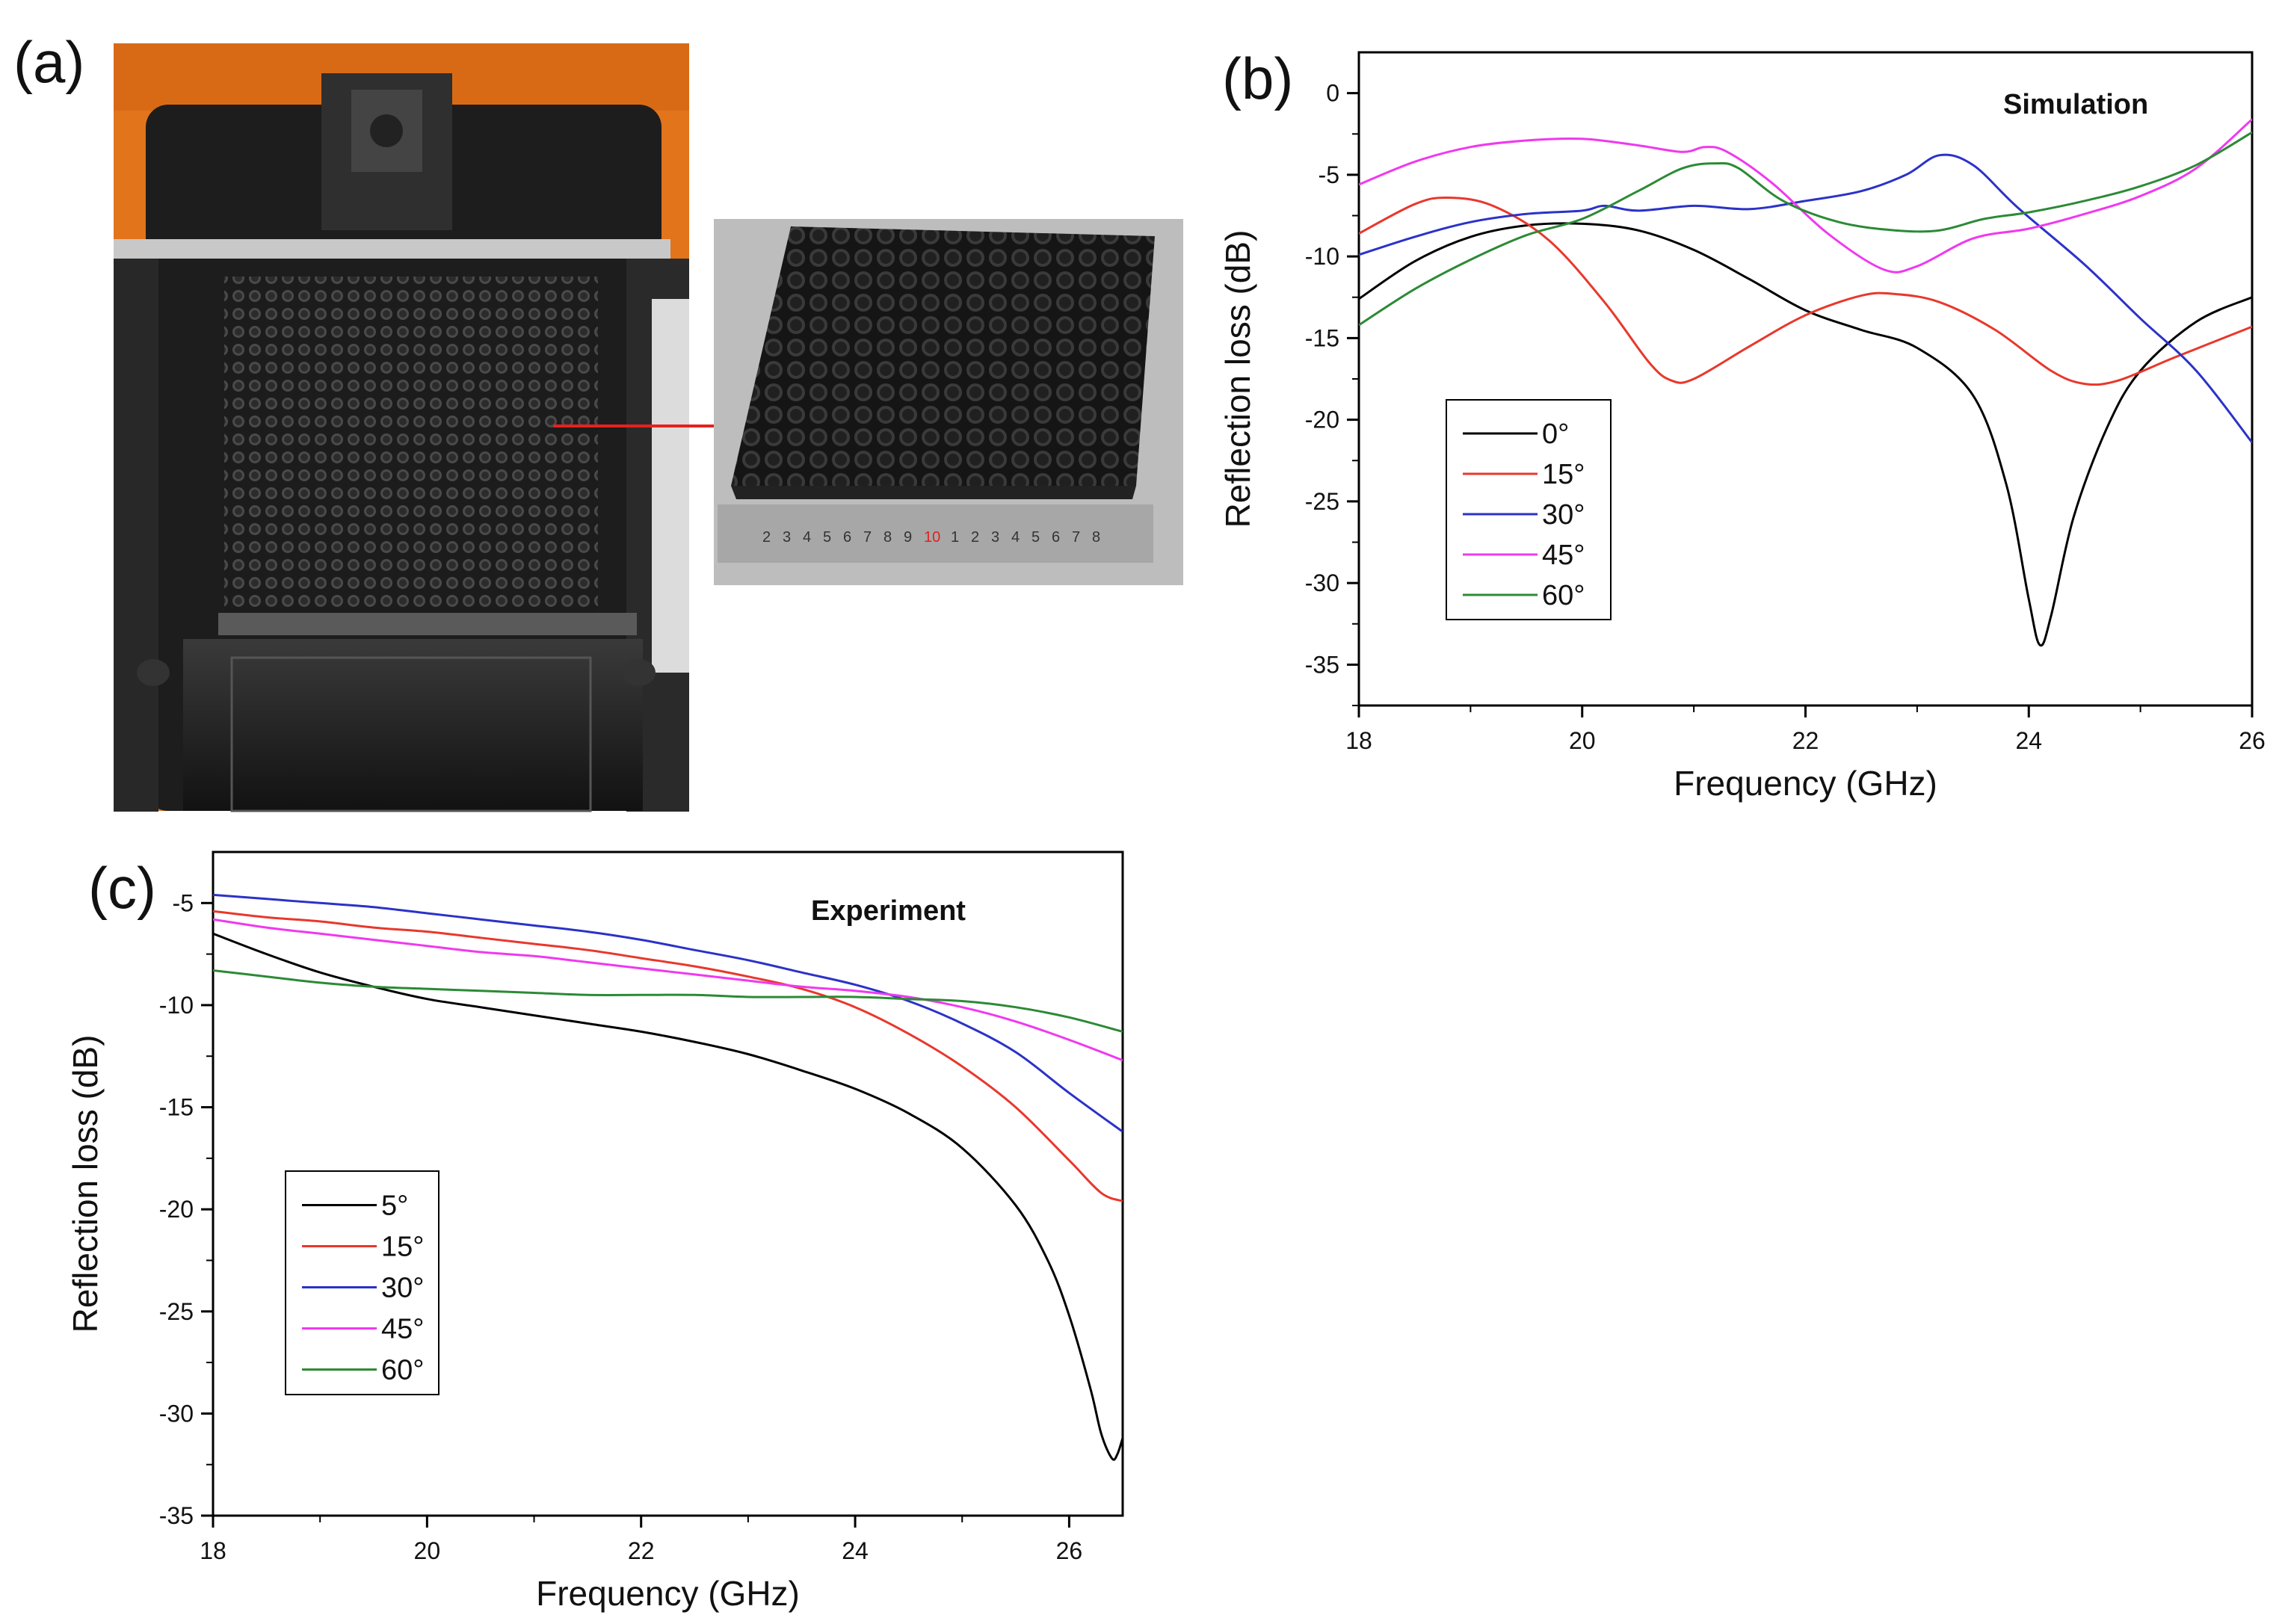 The width and height of the screenshot is (2279, 1624). I want to click on printed-absorber-on-platform, so click(411, 445).